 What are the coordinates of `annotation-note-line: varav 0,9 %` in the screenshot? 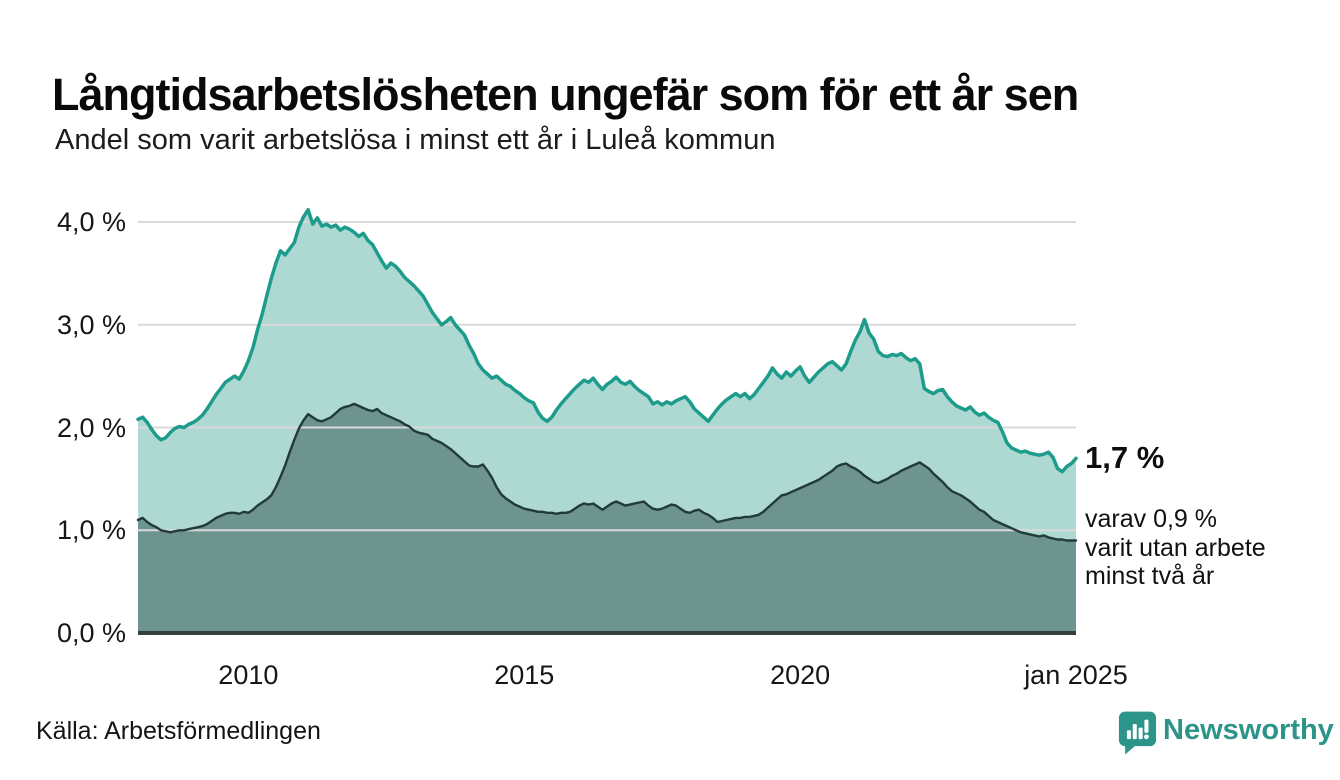 It's located at (1151, 519).